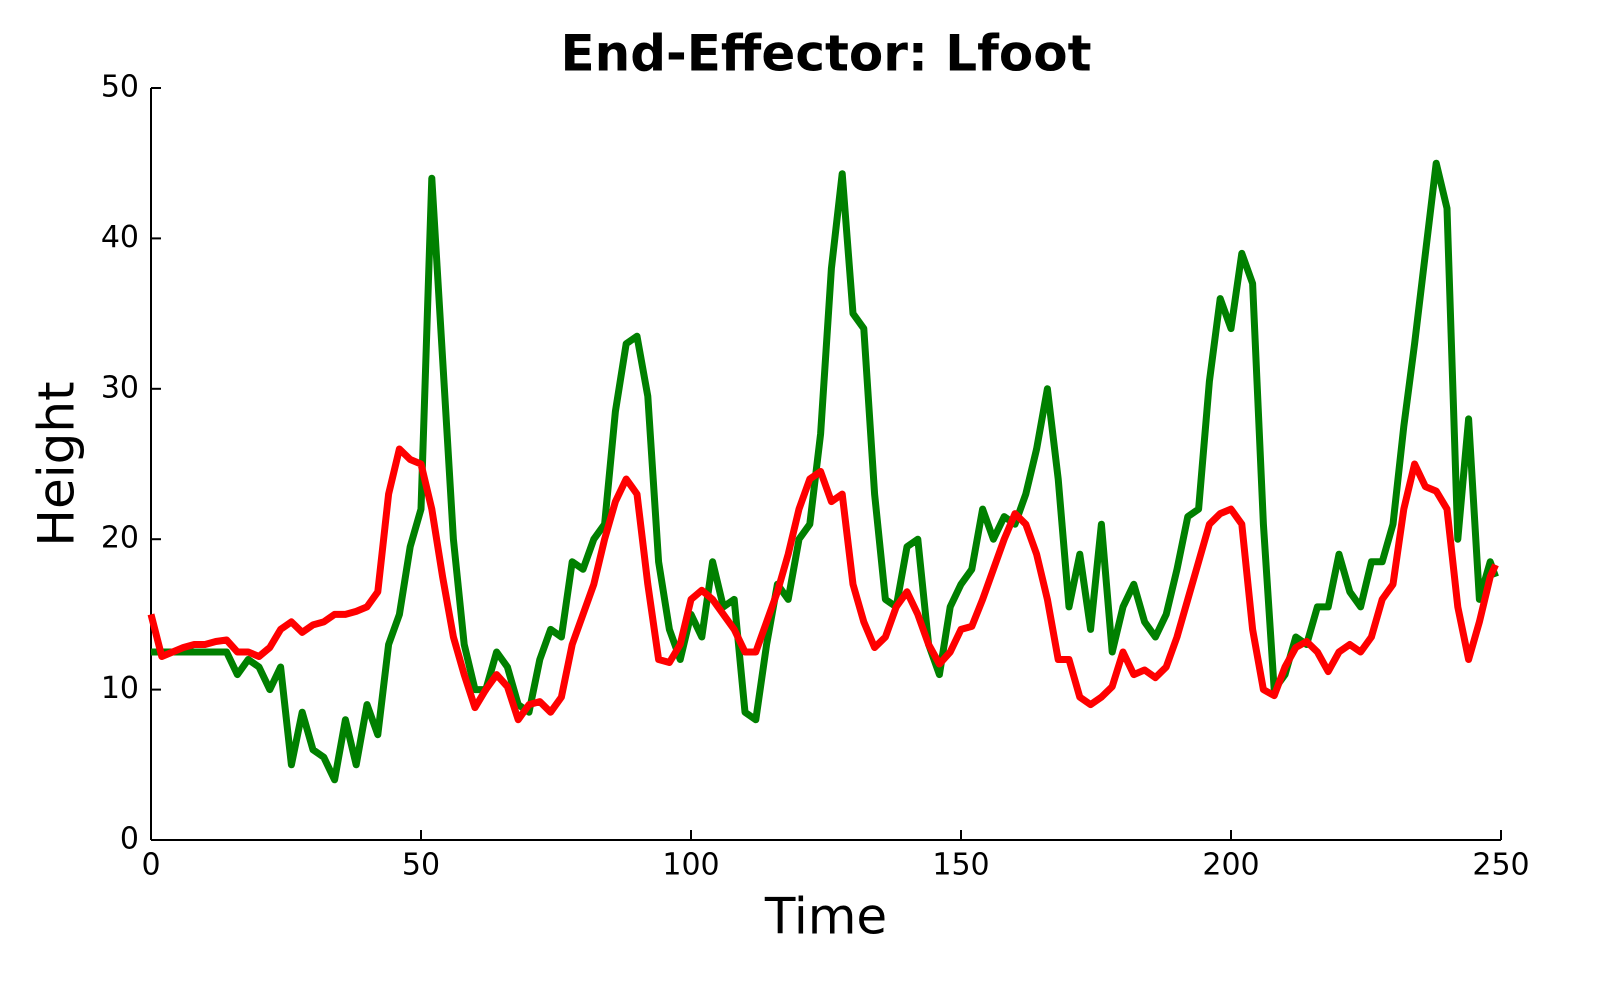  Describe the element at coordinates (421, 865) in the screenshot. I see `x-tick-label: 50` at that location.